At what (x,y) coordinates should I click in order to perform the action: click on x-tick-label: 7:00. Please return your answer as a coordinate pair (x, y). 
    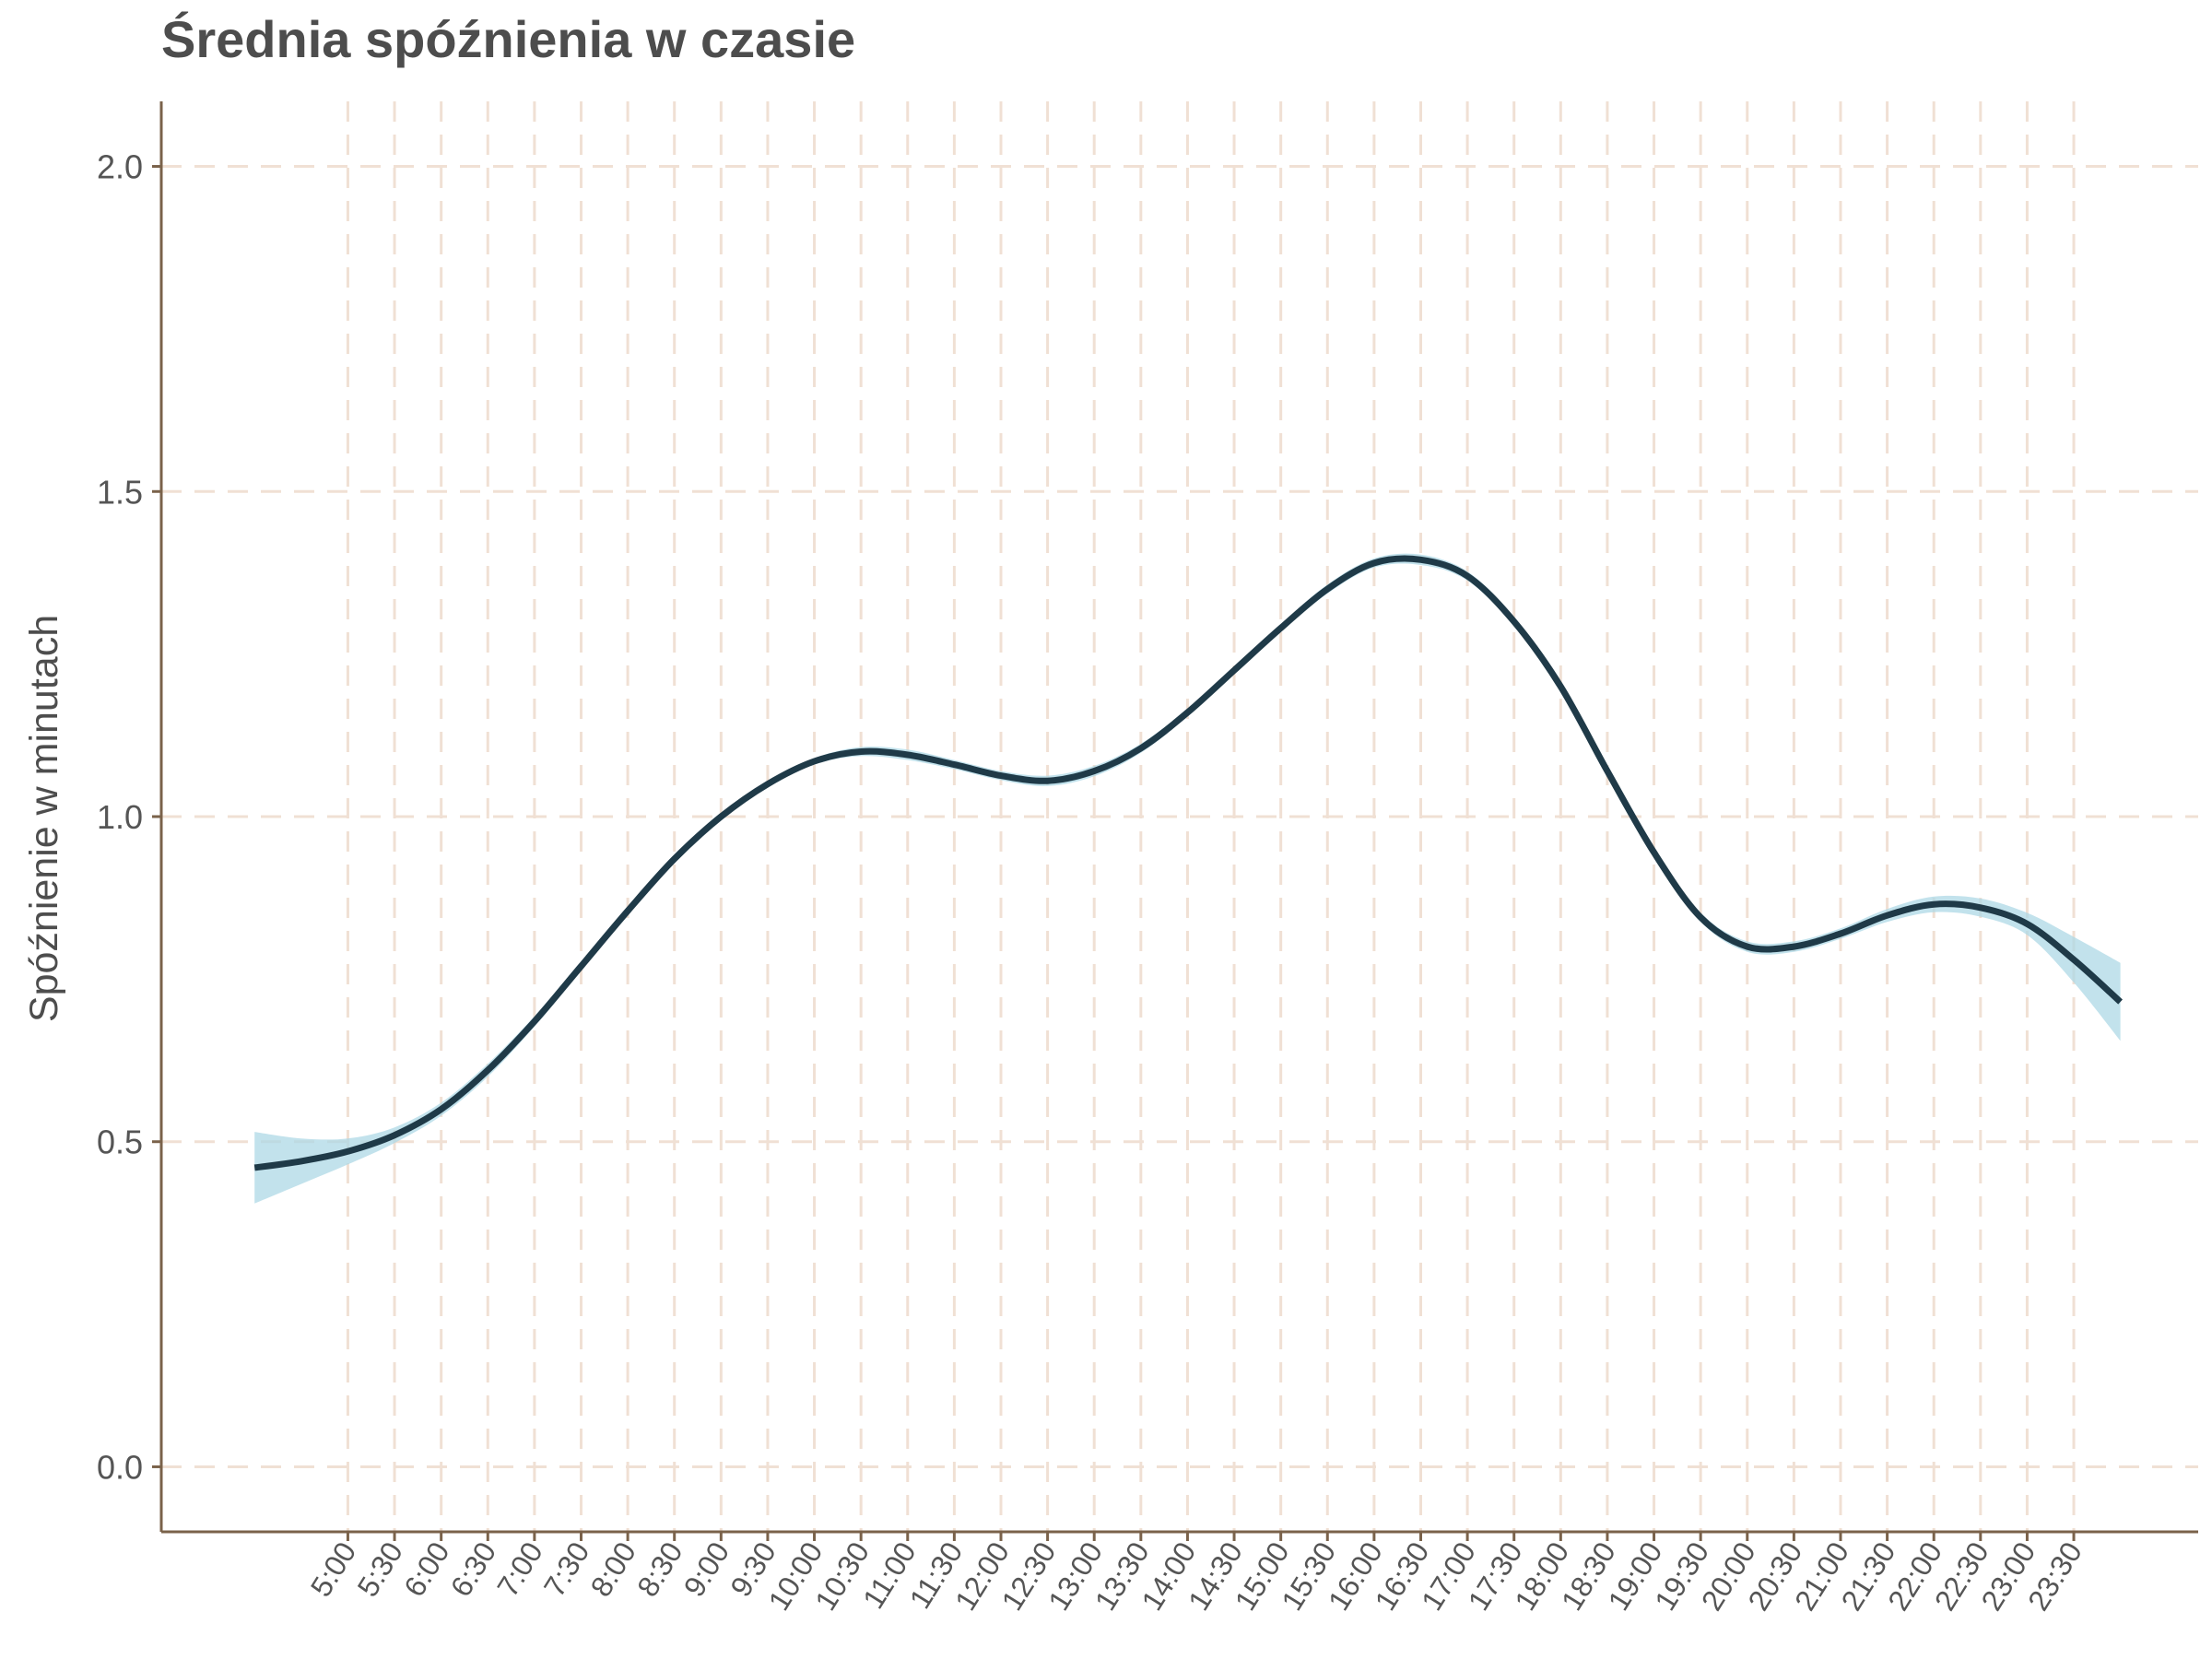
    Looking at the image, I should click on (519, 1569).